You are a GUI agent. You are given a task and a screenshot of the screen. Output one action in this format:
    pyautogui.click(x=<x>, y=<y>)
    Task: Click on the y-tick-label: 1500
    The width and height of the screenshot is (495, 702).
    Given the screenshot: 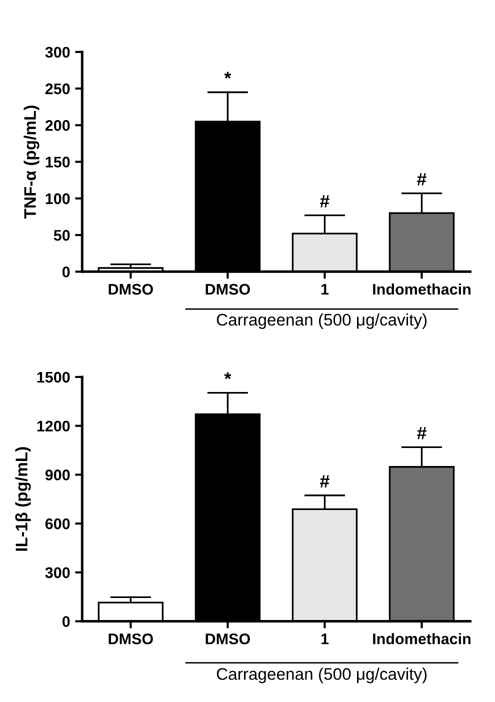 What is the action you would take?
    pyautogui.click(x=53, y=377)
    